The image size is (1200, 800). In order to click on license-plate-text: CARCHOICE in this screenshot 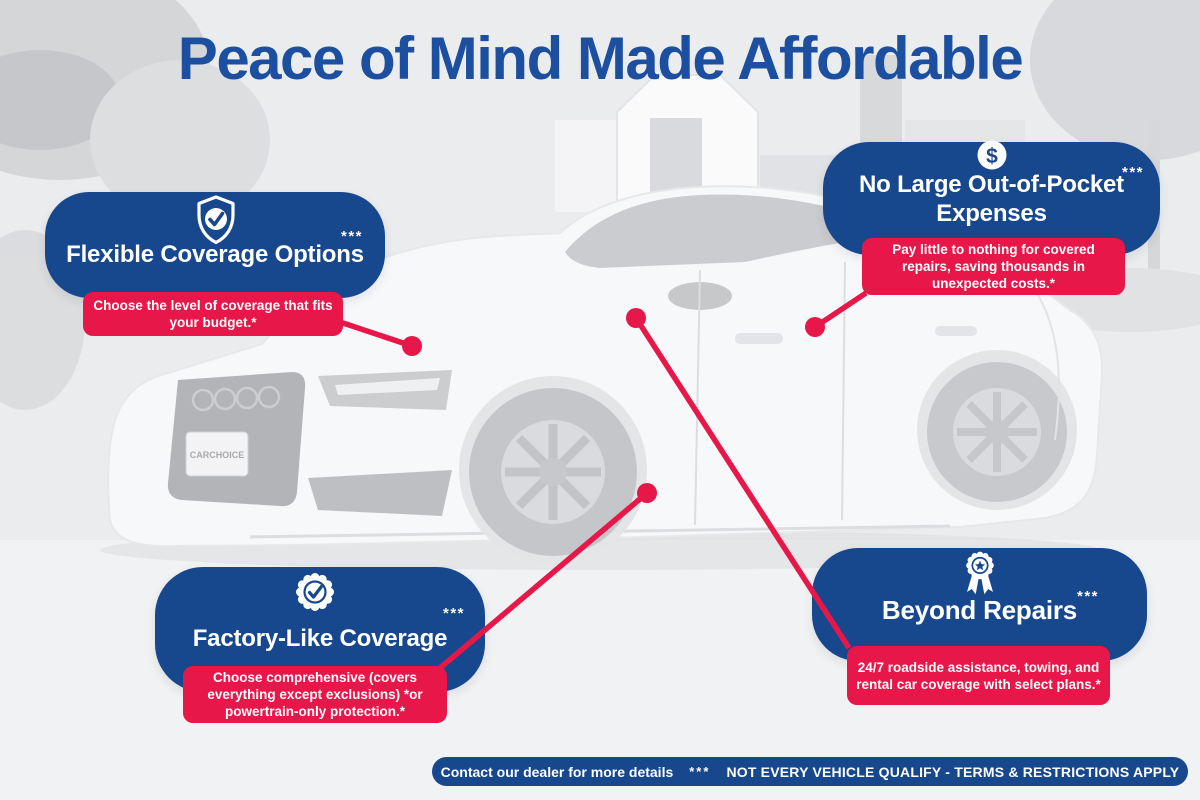, I will do `click(217, 455)`.